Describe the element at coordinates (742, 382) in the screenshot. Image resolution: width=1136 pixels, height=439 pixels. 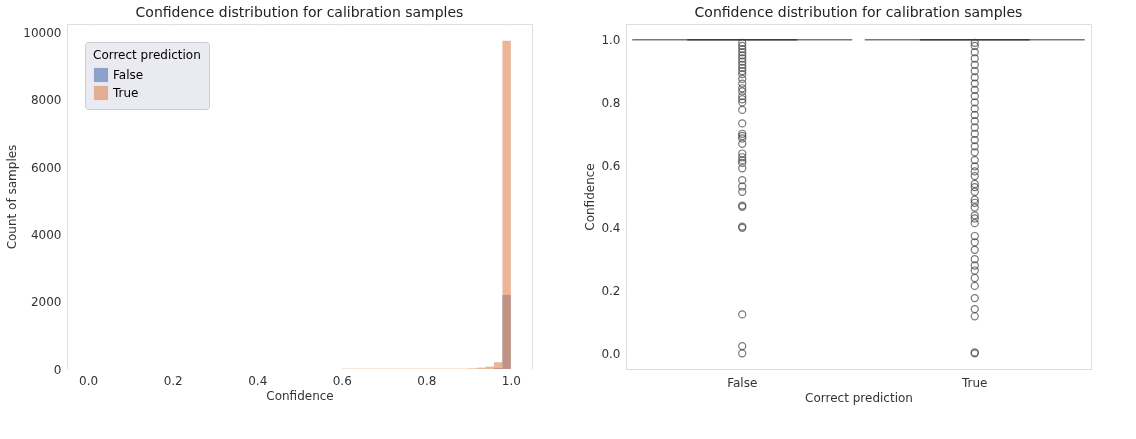
I see `x-tick-label: False` at that location.